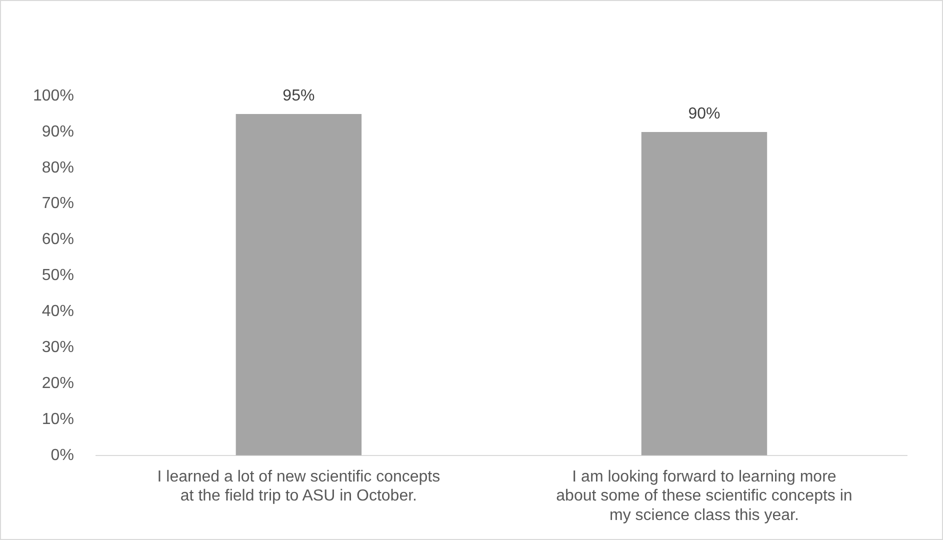 The image size is (943, 540). Describe the element at coordinates (53, 95) in the screenshot. I see `y-tick-label: 100%` at that location.